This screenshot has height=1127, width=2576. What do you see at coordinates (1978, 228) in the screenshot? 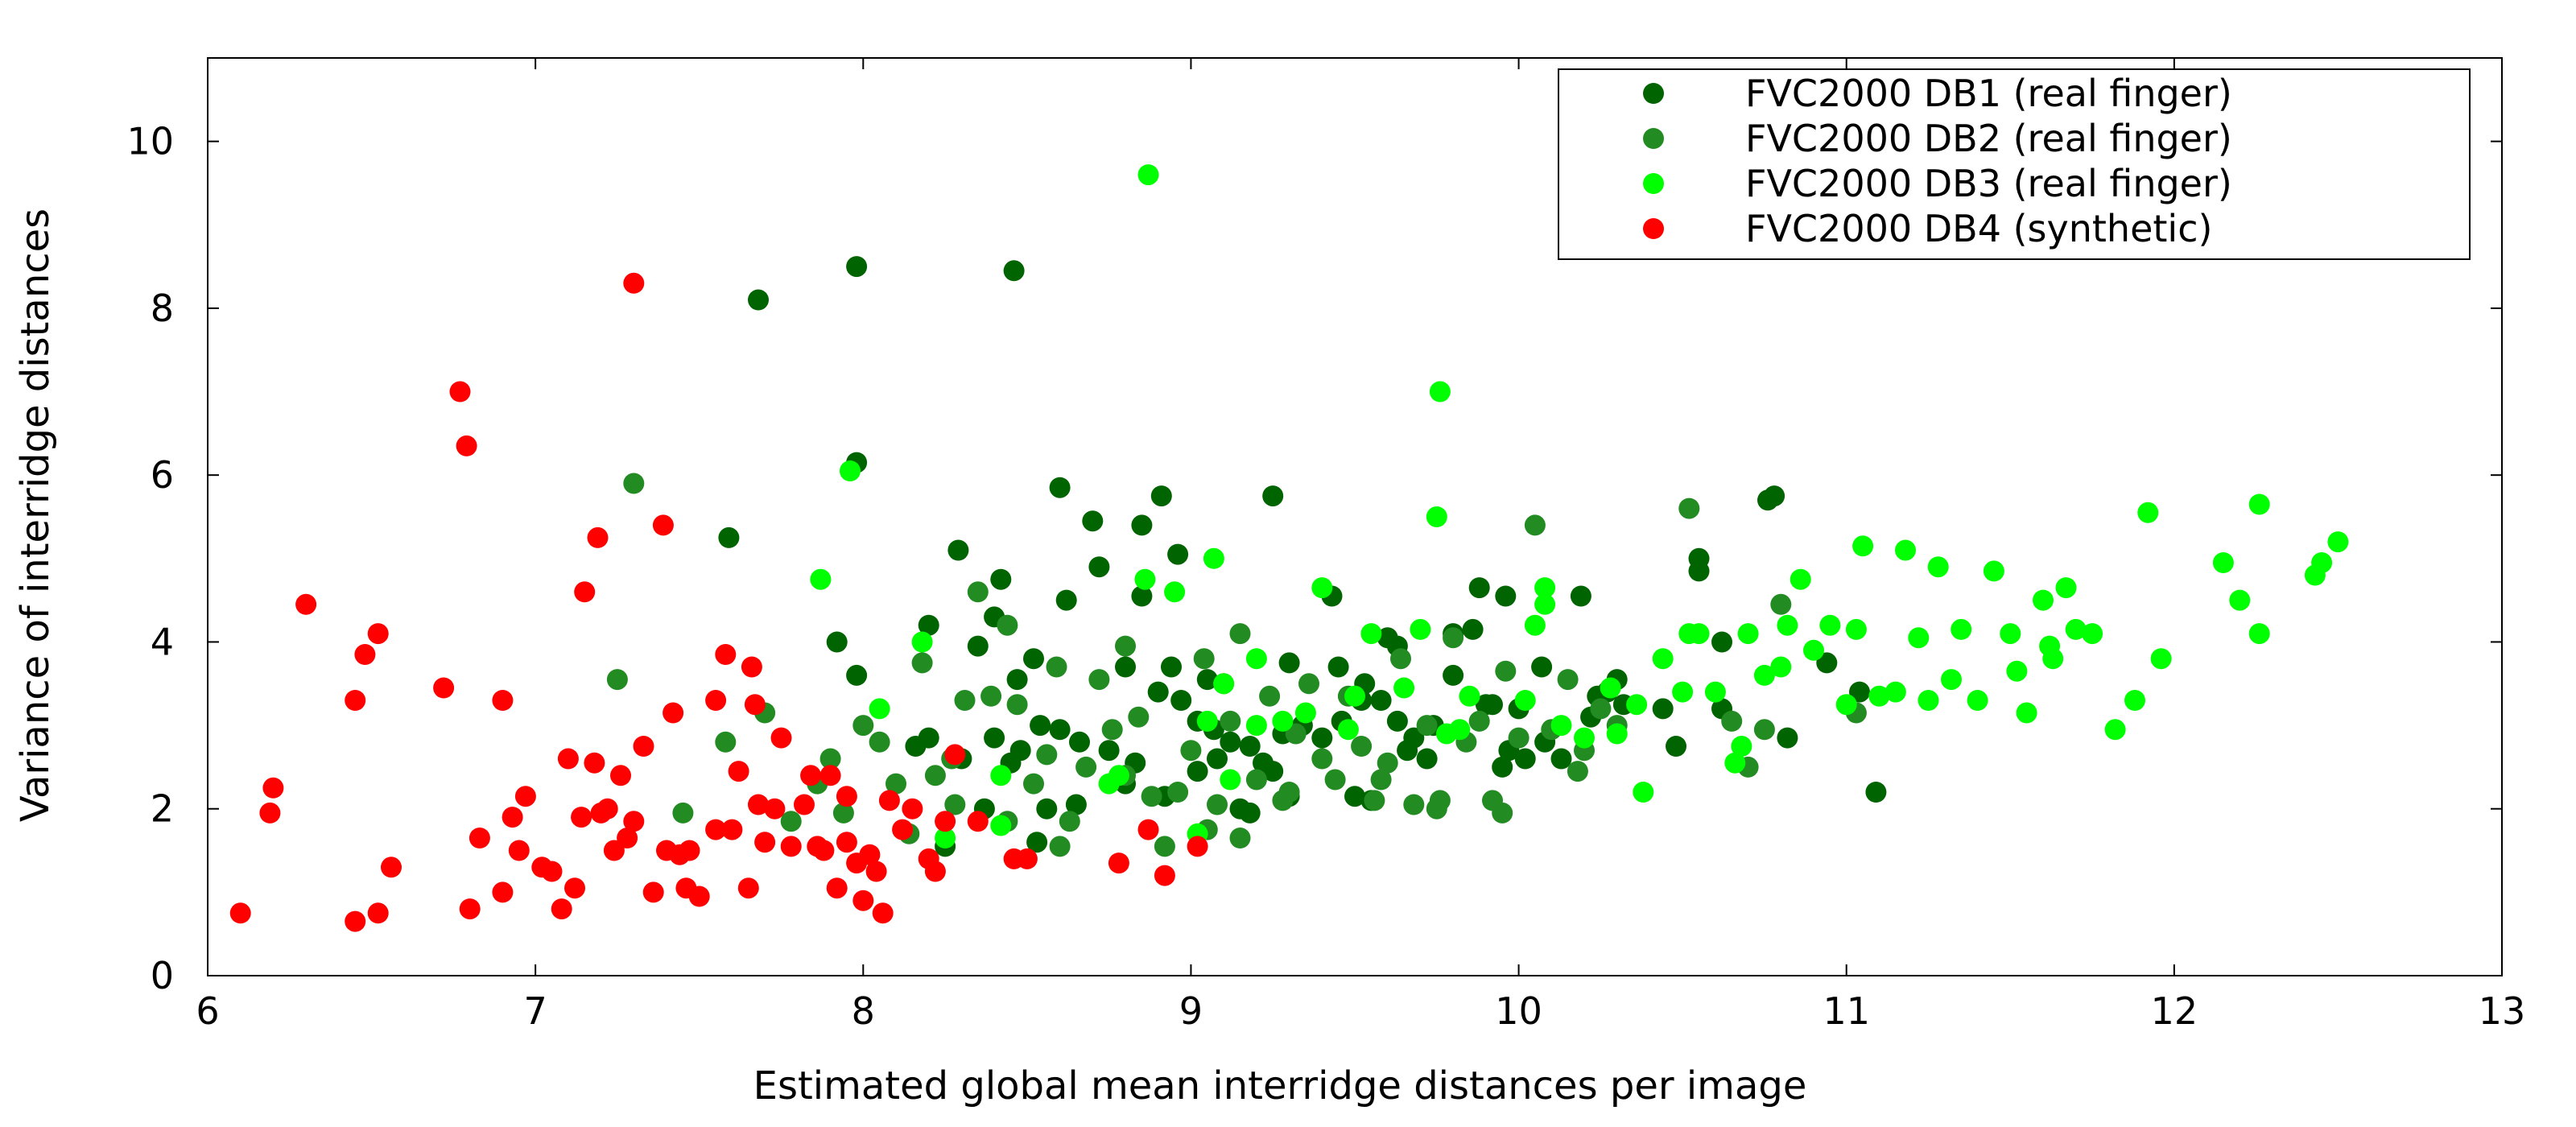
I see `legend-label: FVC2000 DB4 (synthetic)` at bounding box center [1978, 228].